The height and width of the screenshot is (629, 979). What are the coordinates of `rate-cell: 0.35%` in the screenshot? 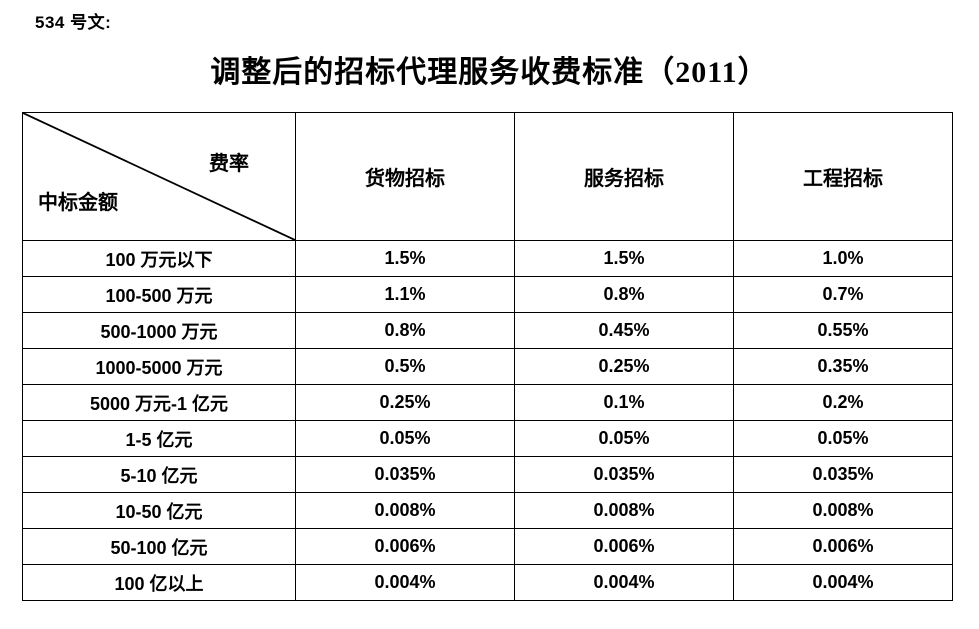 It's located at (843, 366).